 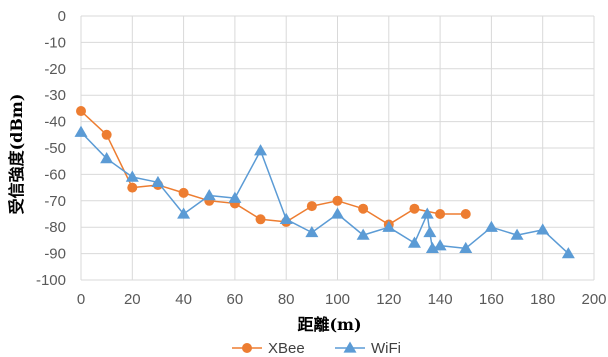 What do you see at coordinates (62, 16) in the screenshot?
I see `y-tick-label: 0` at bounding box center [62, 16].